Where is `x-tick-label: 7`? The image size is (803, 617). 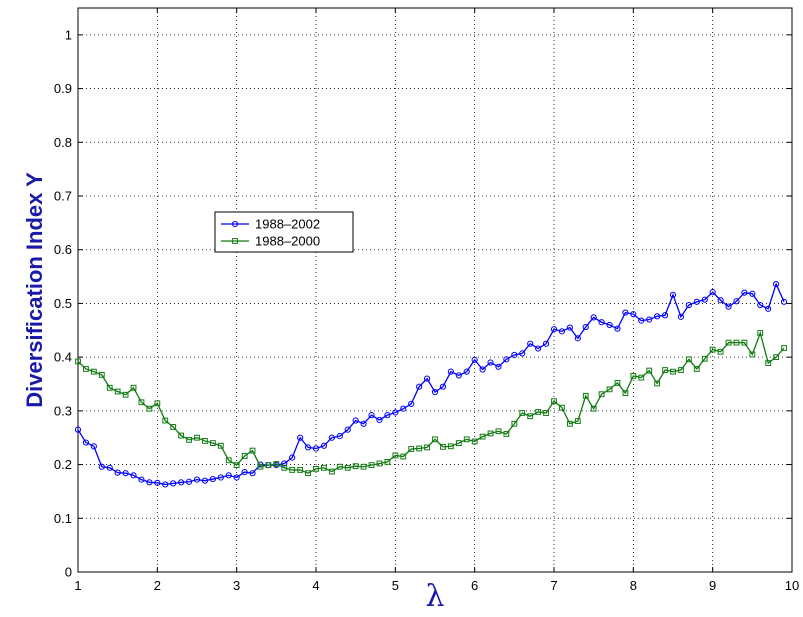
x-tick-label: 7 is located at coordinates (553, 585).